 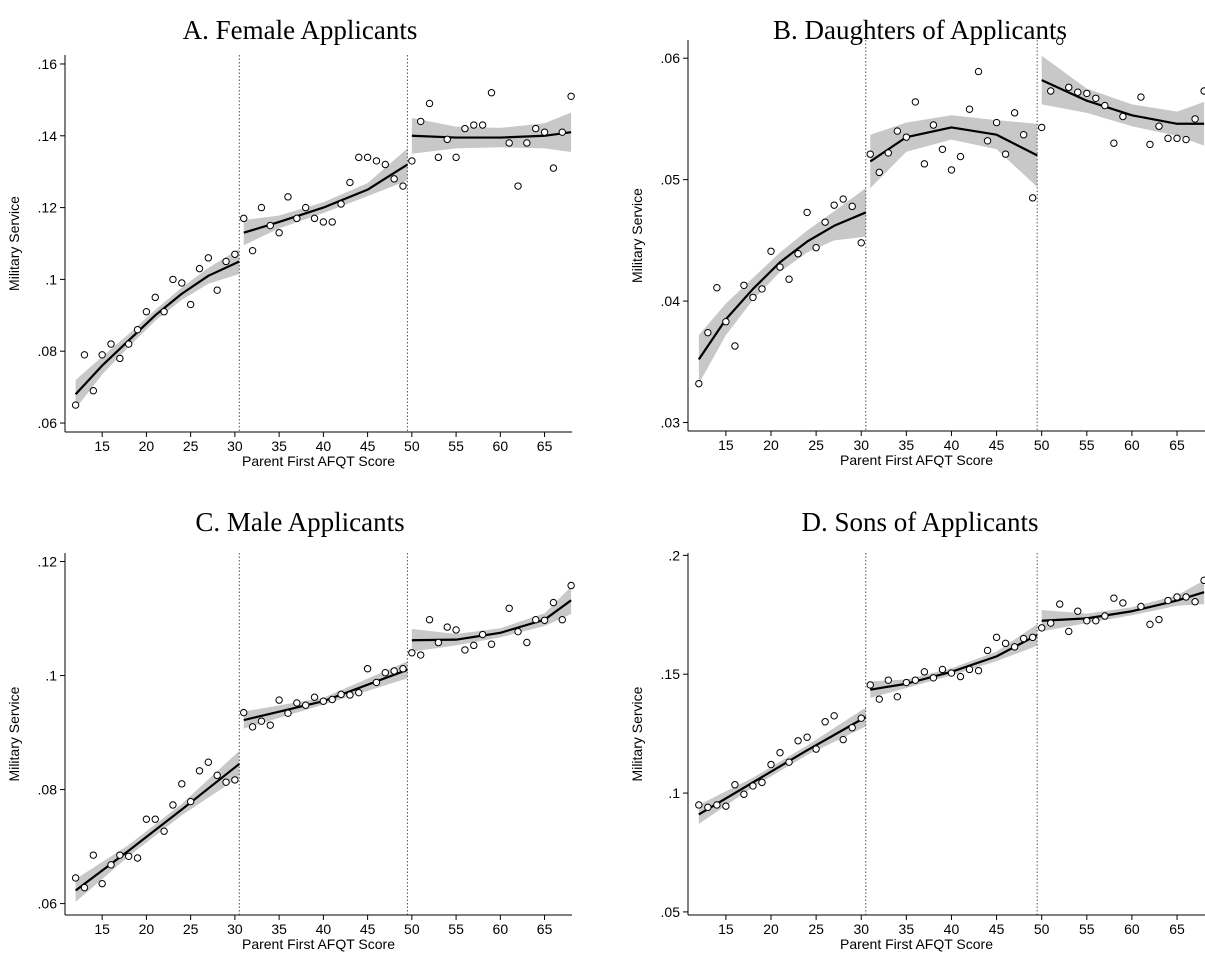 I want to click on y-tick-label: .2, so click(x=674, y=555).